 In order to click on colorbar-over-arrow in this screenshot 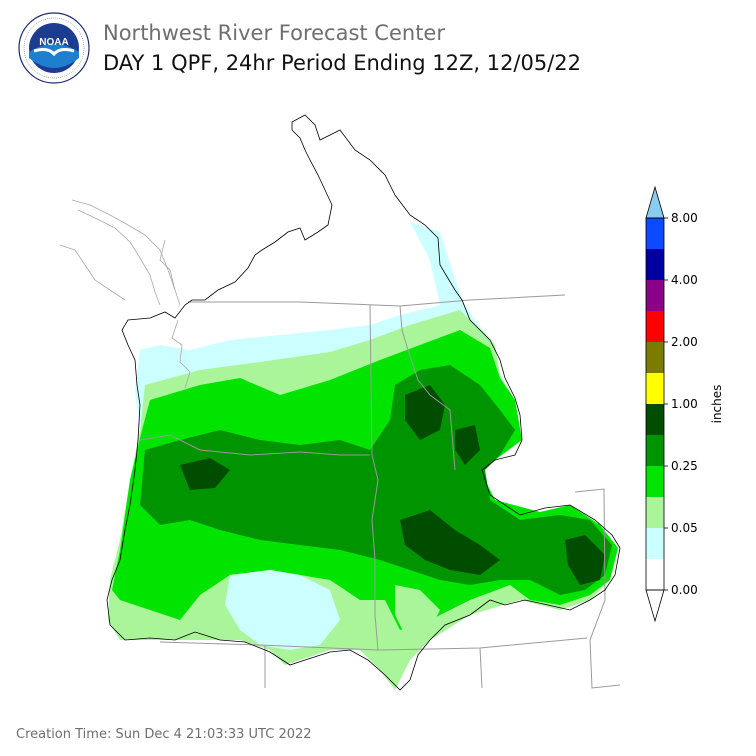, I will do `click(655, 202)`.